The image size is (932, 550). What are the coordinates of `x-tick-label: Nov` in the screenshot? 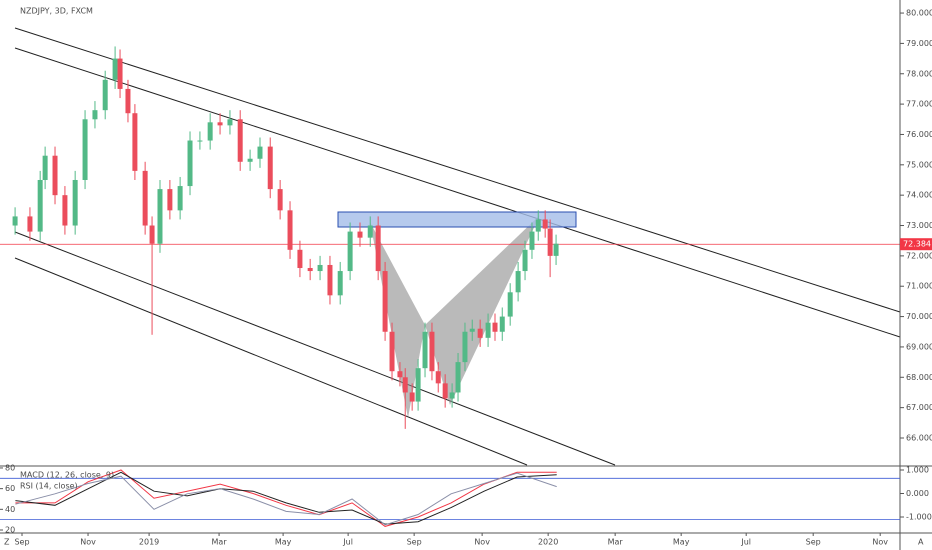 It's located at (880, 542).